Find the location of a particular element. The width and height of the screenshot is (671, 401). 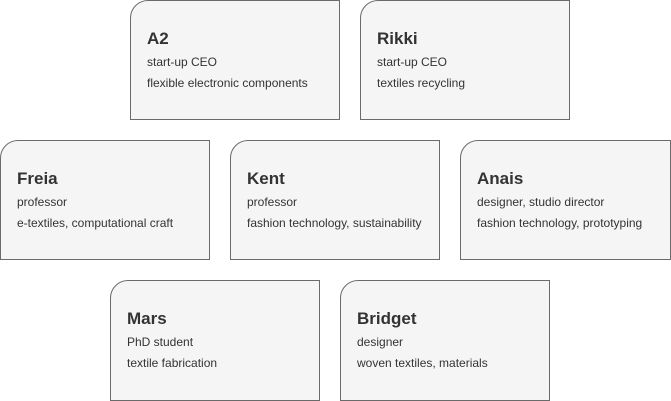

persona-card-mars: Mars PhD student textile fabrication is located at coordinates (215, 340).